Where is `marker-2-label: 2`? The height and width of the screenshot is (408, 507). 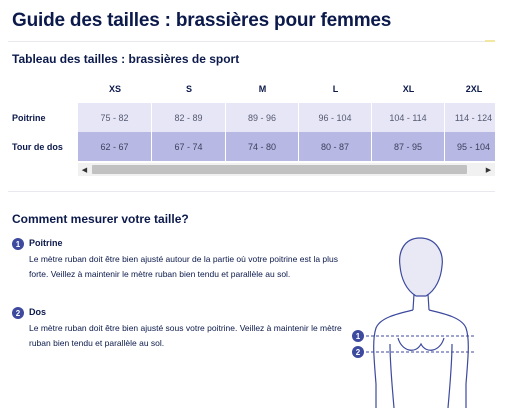 marker-2-label: 2 is located at coordinates (358, 352).